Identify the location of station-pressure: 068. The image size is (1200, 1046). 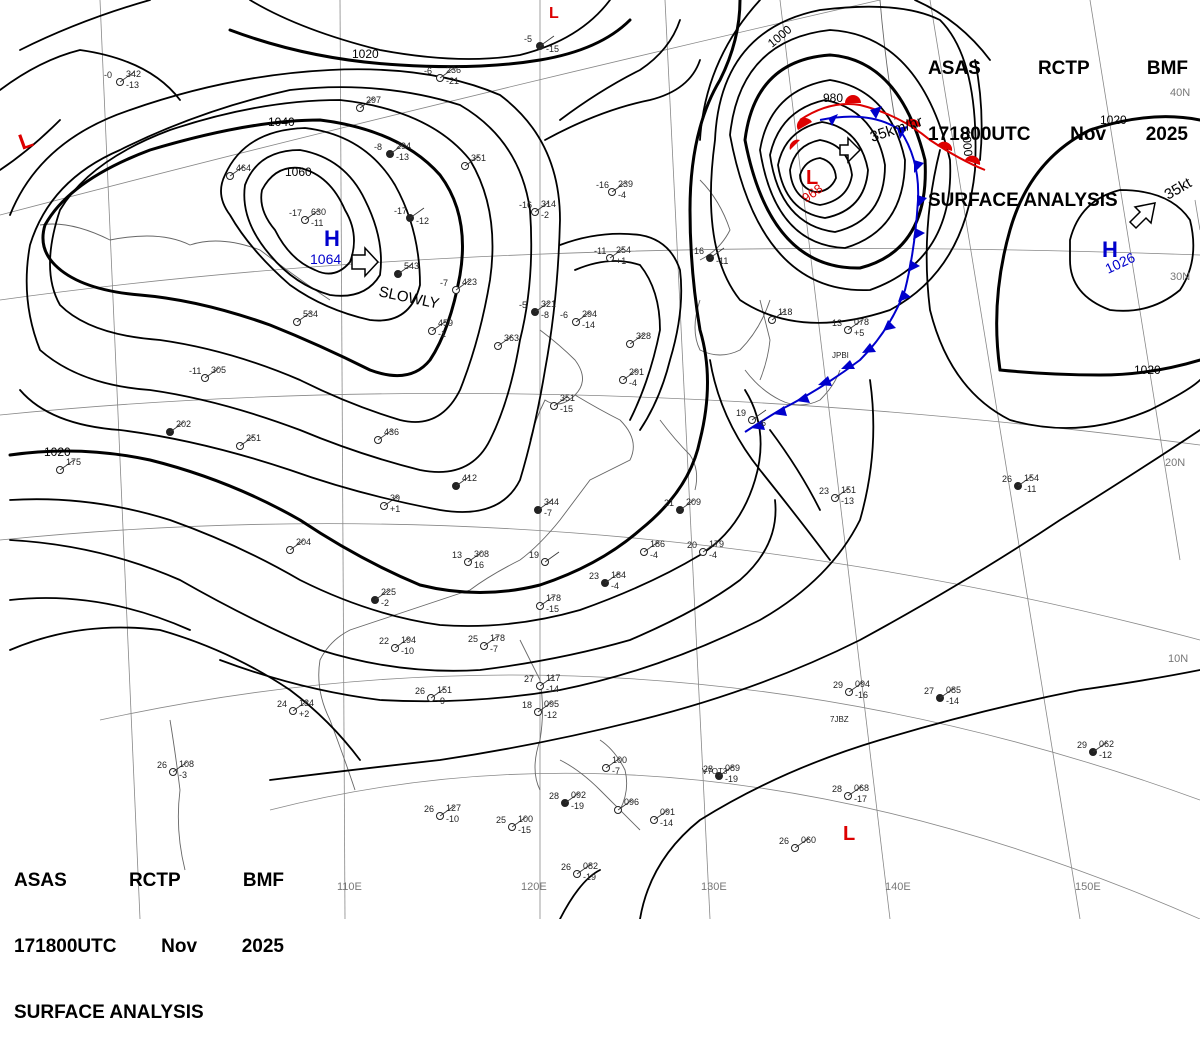
(861, 788).